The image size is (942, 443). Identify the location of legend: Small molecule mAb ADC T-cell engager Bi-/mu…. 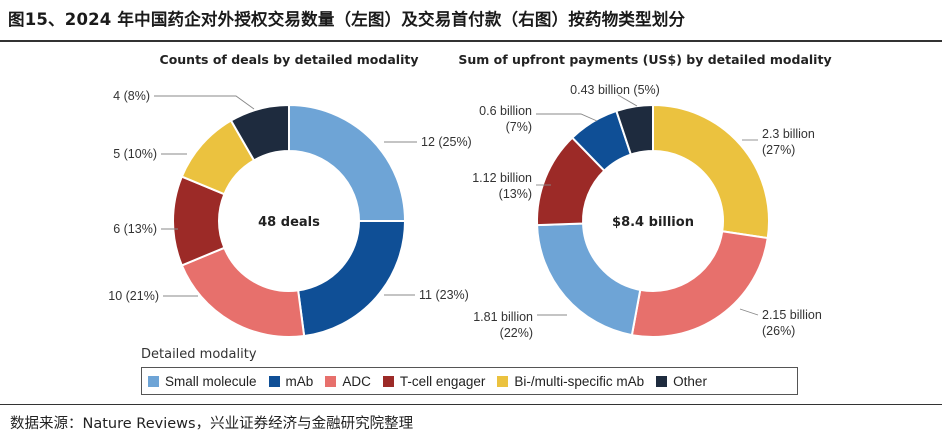
(469, 381).